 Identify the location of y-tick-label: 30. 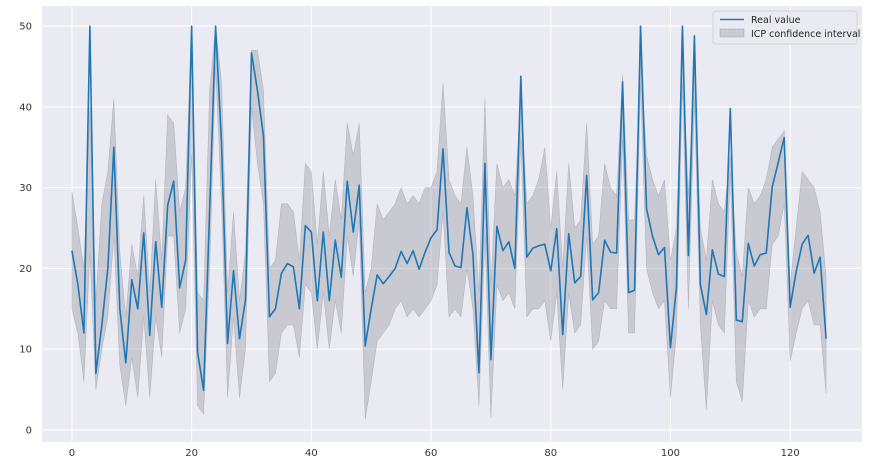
(25, 188).